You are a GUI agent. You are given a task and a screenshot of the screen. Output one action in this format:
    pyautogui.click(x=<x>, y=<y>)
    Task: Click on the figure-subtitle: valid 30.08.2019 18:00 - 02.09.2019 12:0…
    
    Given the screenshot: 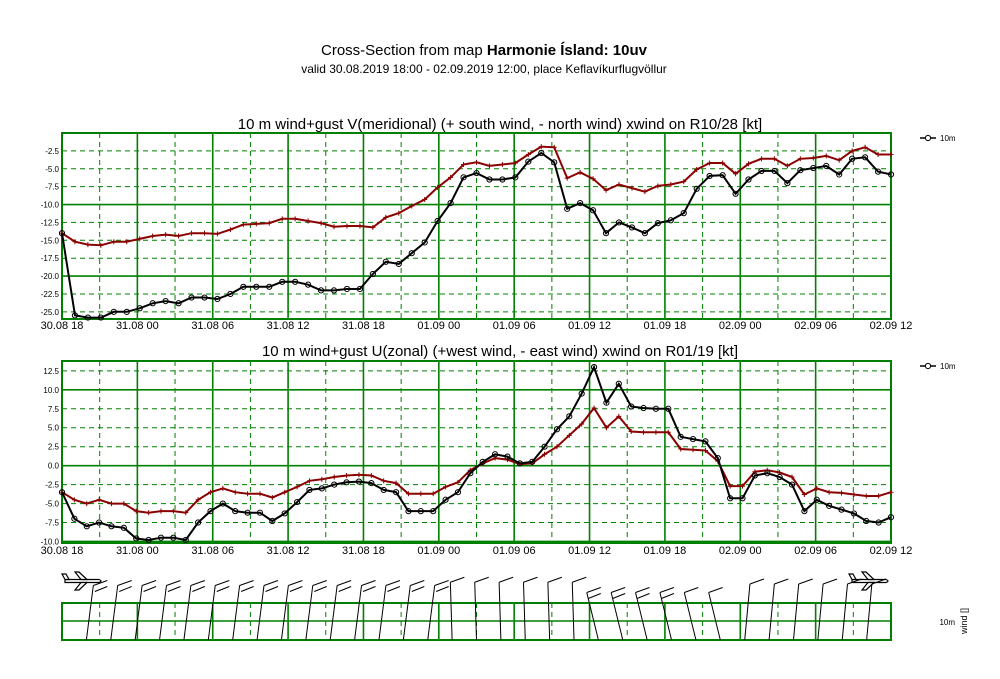 What is the action you would take?
    pyautogui.click(x=484, y=69)
    